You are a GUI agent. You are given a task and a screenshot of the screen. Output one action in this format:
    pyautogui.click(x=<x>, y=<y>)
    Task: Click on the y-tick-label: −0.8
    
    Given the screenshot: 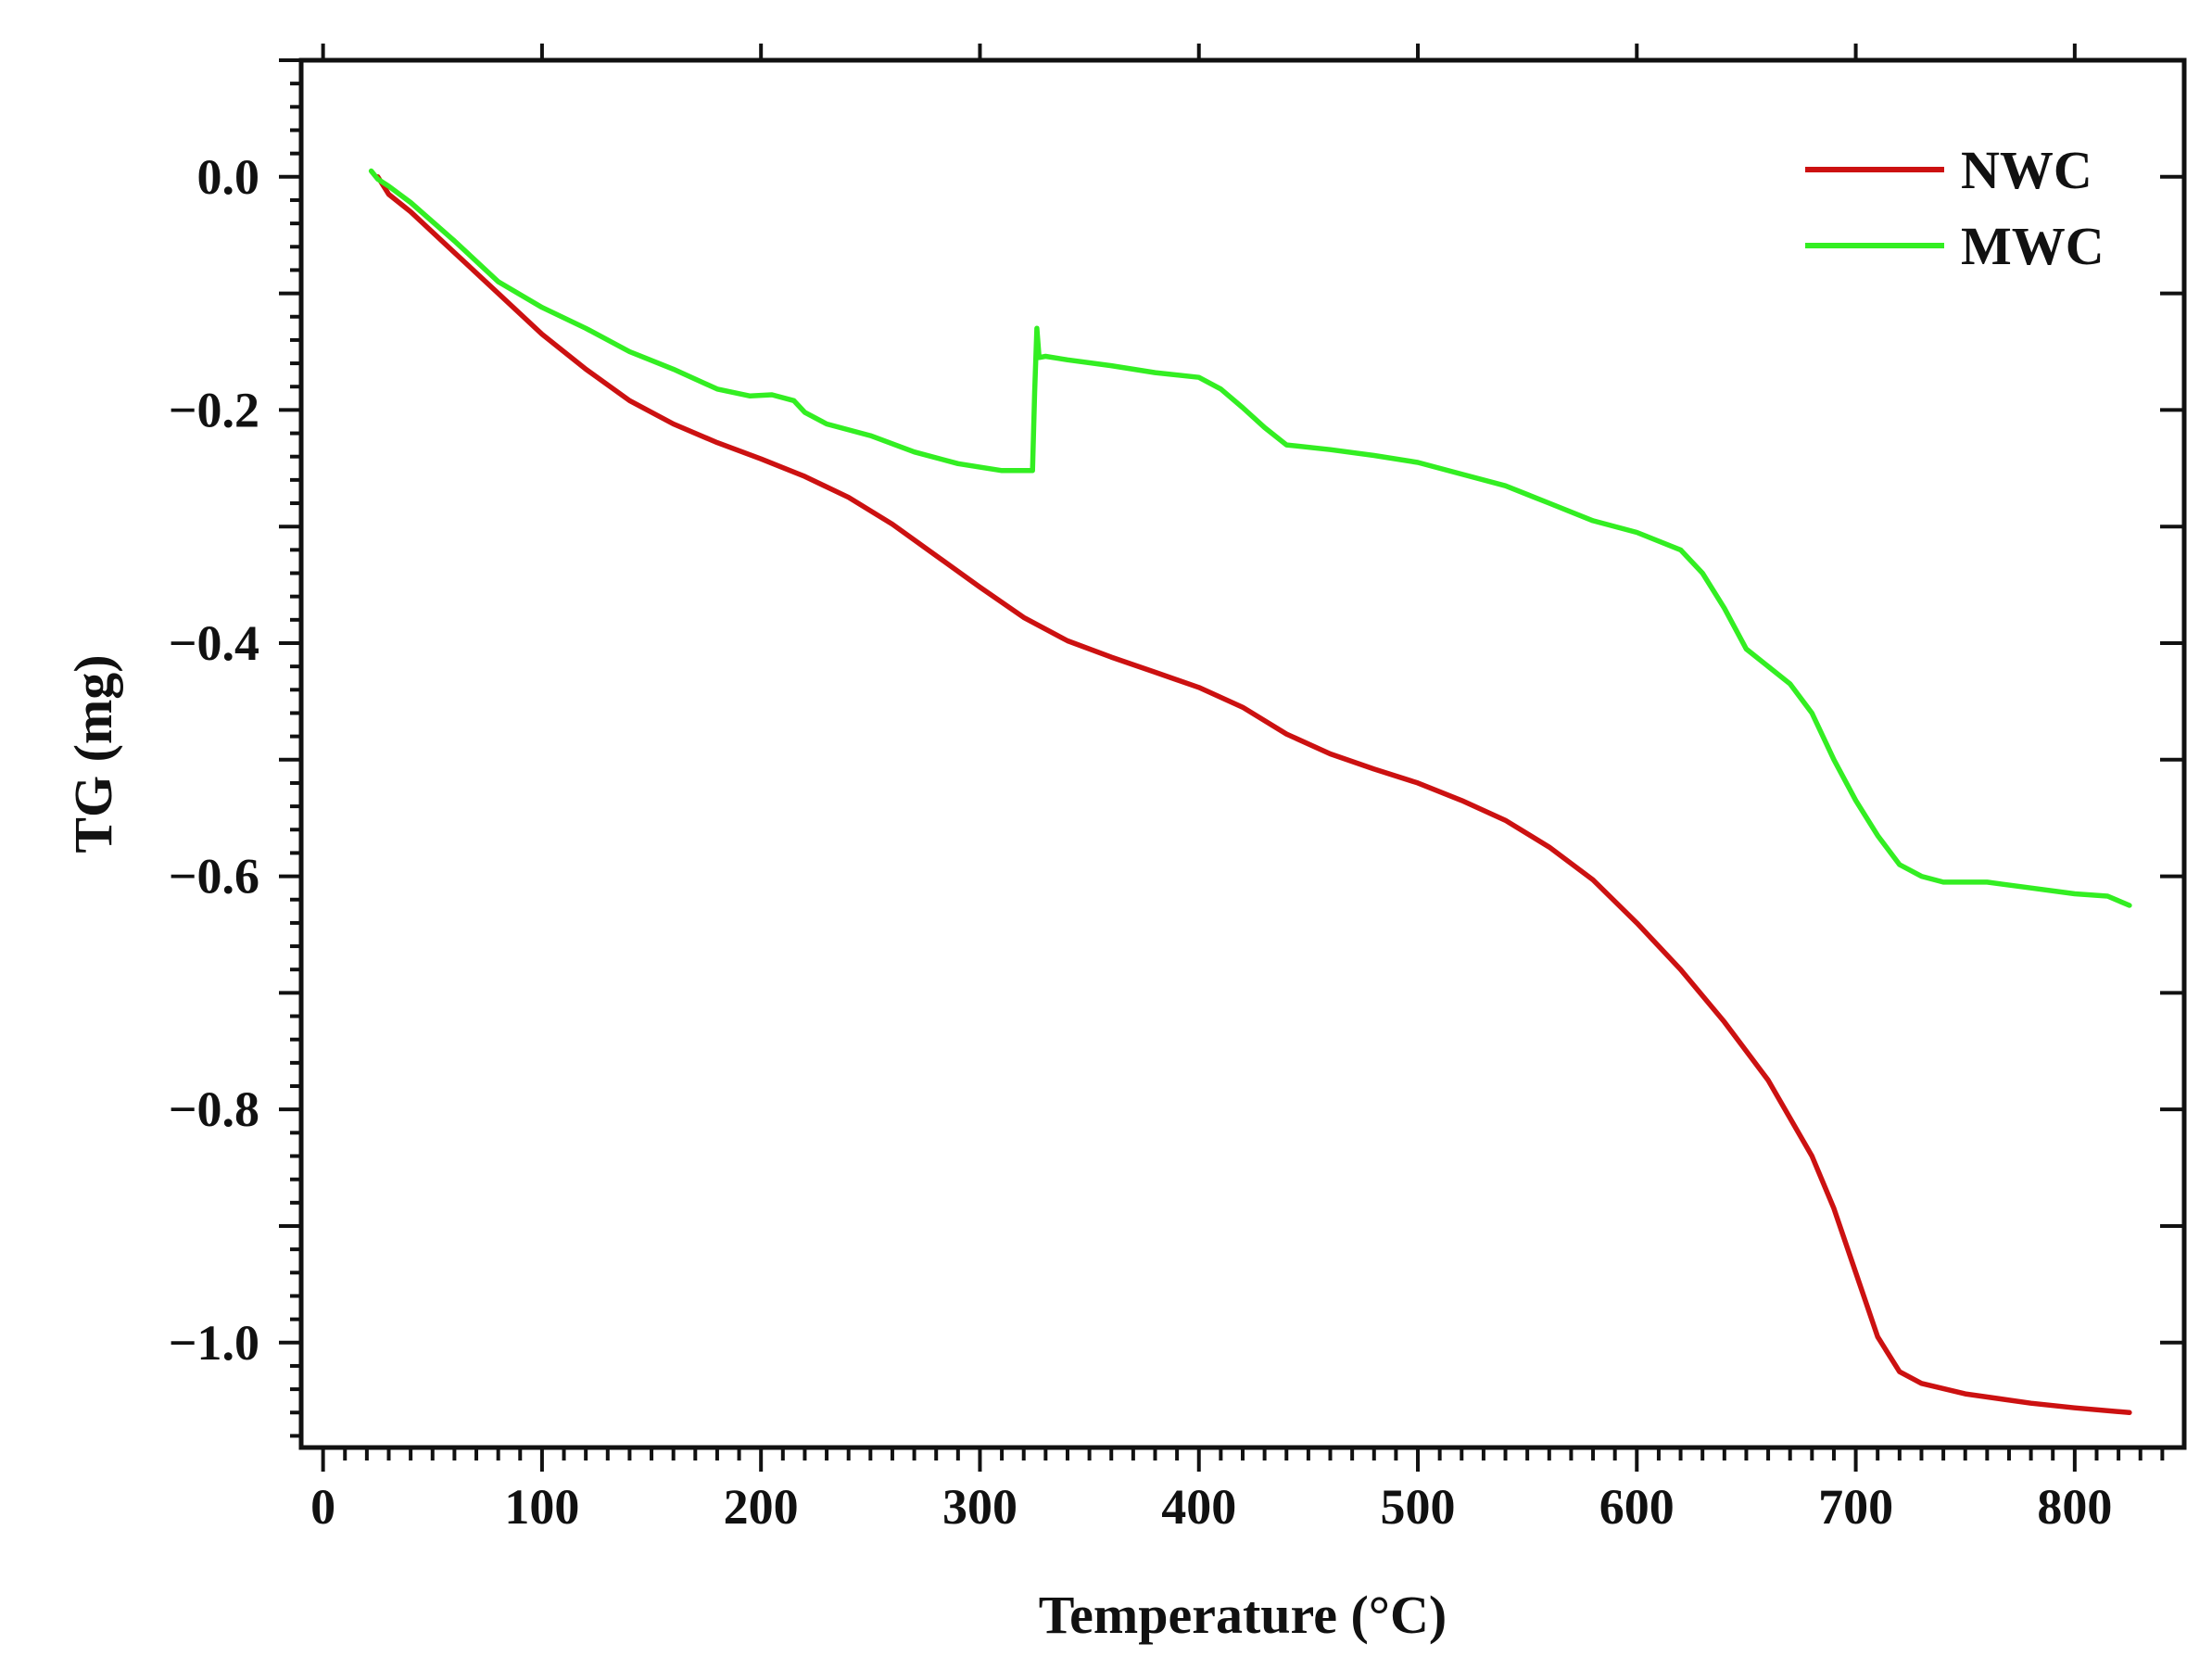 What is the action you would take?
    pyautogui.click(x=214, y=1109)
    